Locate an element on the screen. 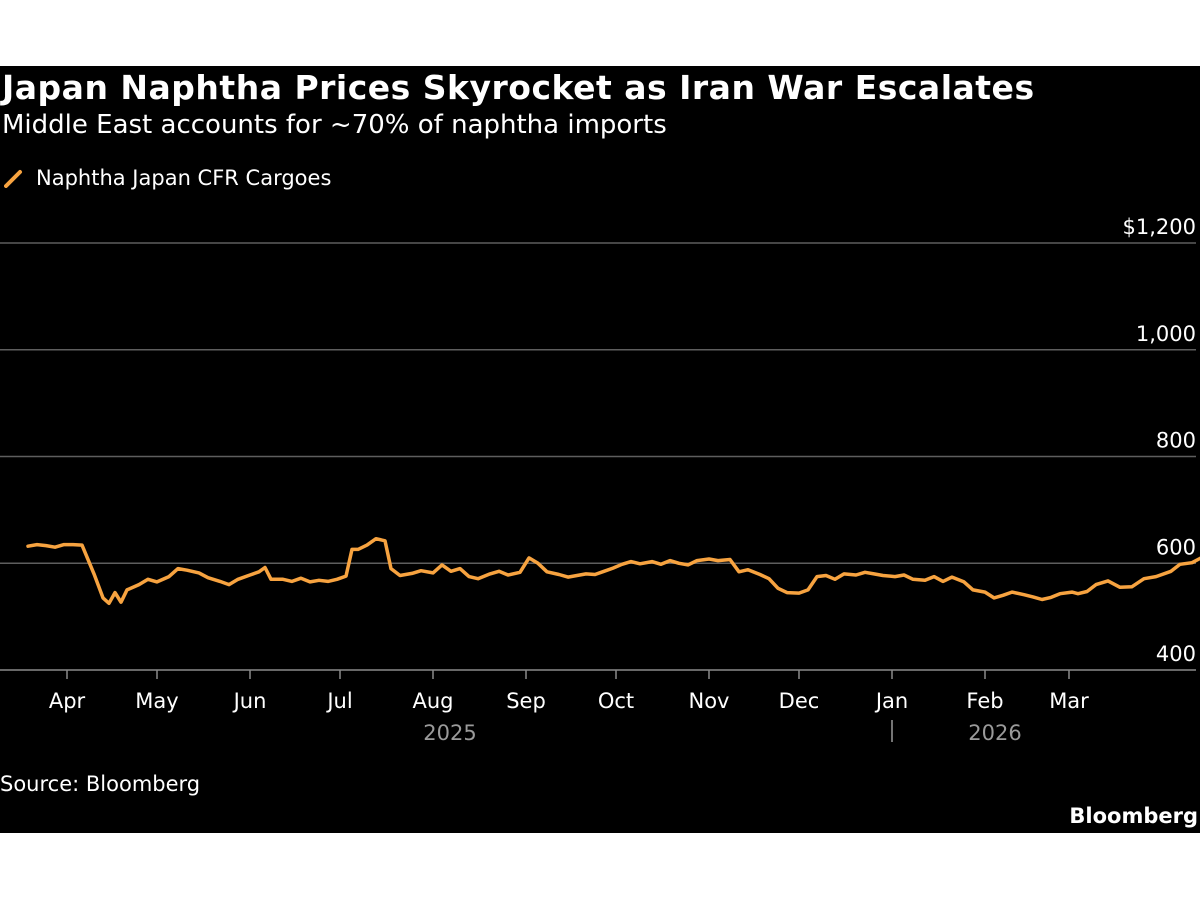 This screenshot has height=900, width=1200. x-tick-label: Aug is located at coordinates (432, 701).